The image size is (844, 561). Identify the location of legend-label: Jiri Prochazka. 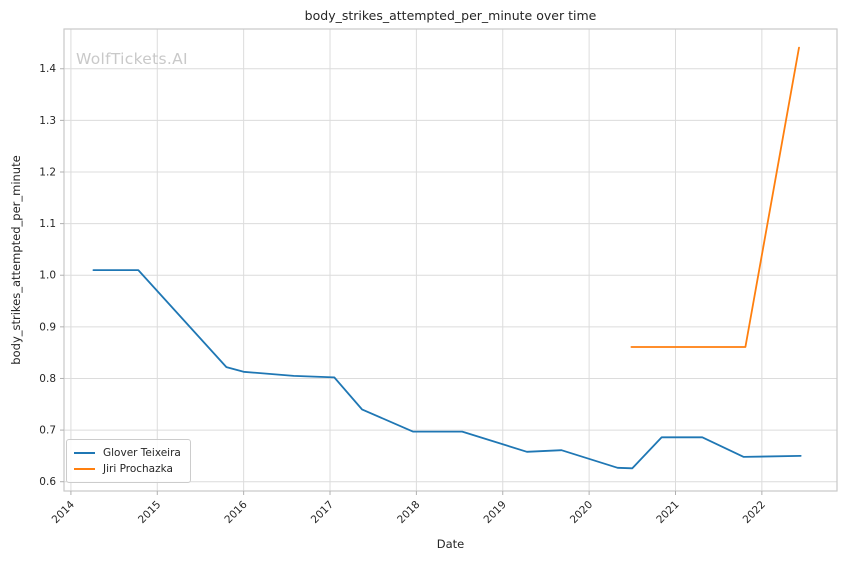
(138, 469).